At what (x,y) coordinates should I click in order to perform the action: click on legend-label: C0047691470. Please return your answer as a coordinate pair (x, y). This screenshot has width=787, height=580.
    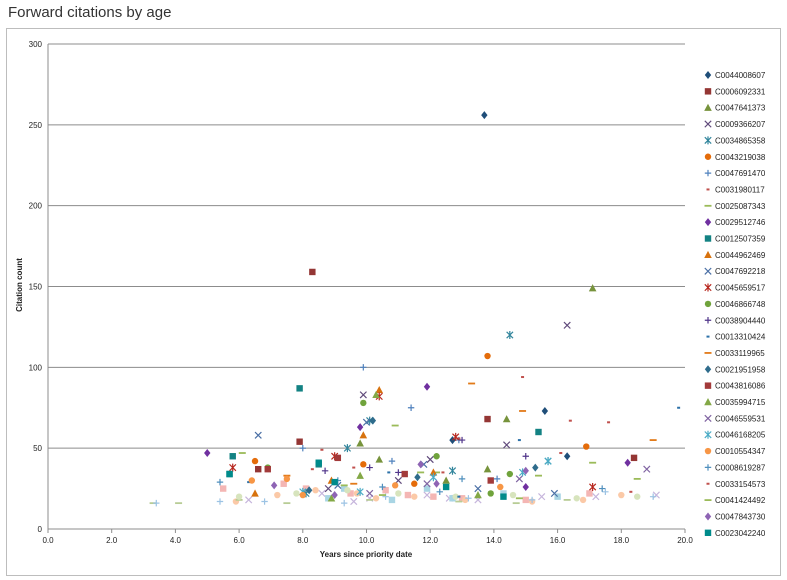
    Looking at the image, I should click on (740, 173).